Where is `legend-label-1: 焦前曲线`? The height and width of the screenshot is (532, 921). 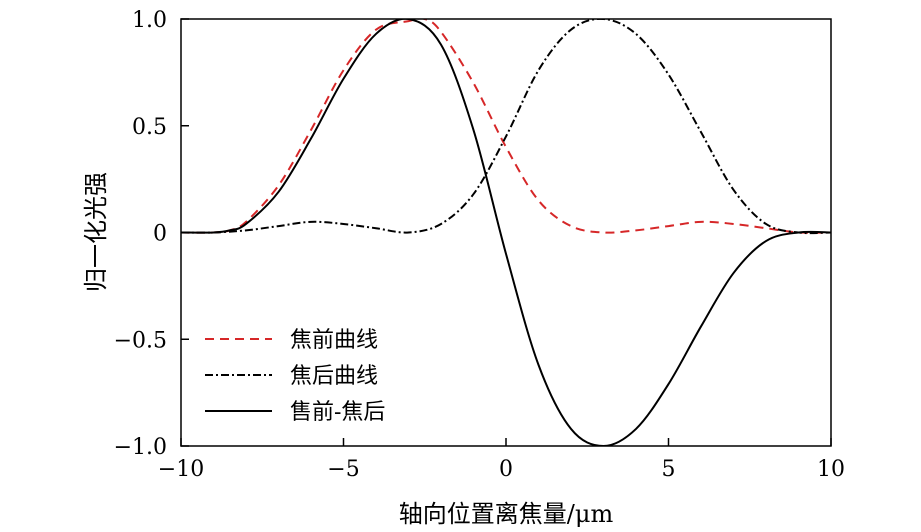
legend-label-1: 焦前曲线 is located at coordinates (334, 340).